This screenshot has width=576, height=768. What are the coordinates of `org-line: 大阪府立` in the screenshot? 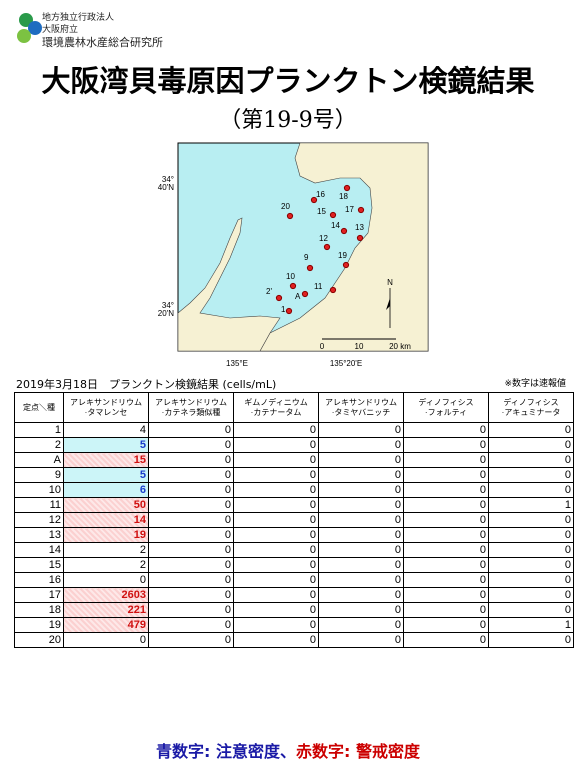 It's located at (60, 30).